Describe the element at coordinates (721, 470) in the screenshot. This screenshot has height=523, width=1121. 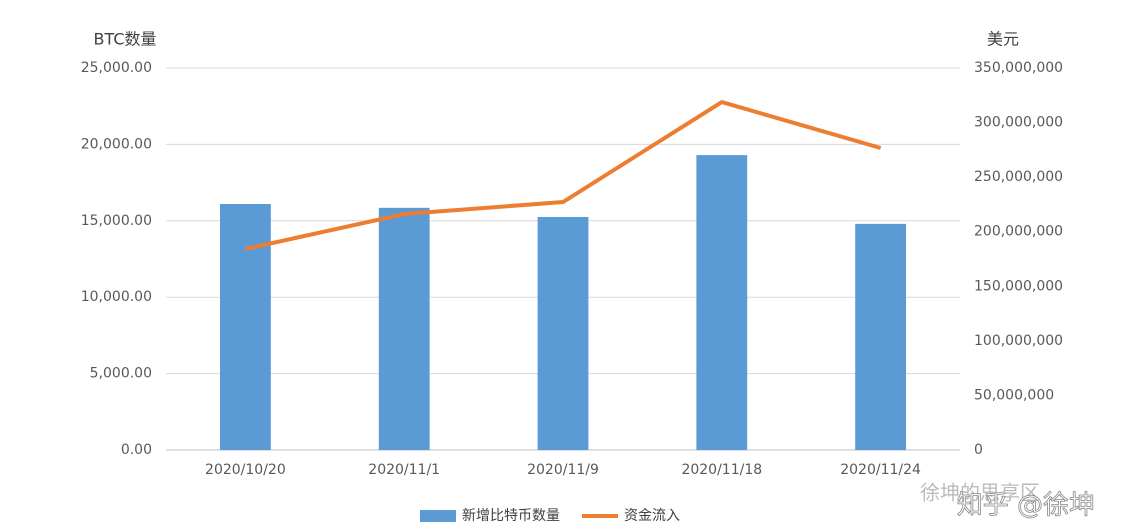
I see `x-tick-label: 2020/11/18` at that location.